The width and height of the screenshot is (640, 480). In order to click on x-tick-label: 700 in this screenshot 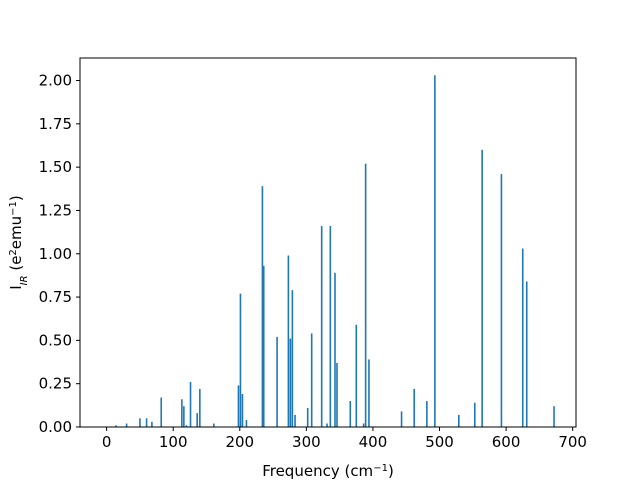, I will do `click(572, 442)`.